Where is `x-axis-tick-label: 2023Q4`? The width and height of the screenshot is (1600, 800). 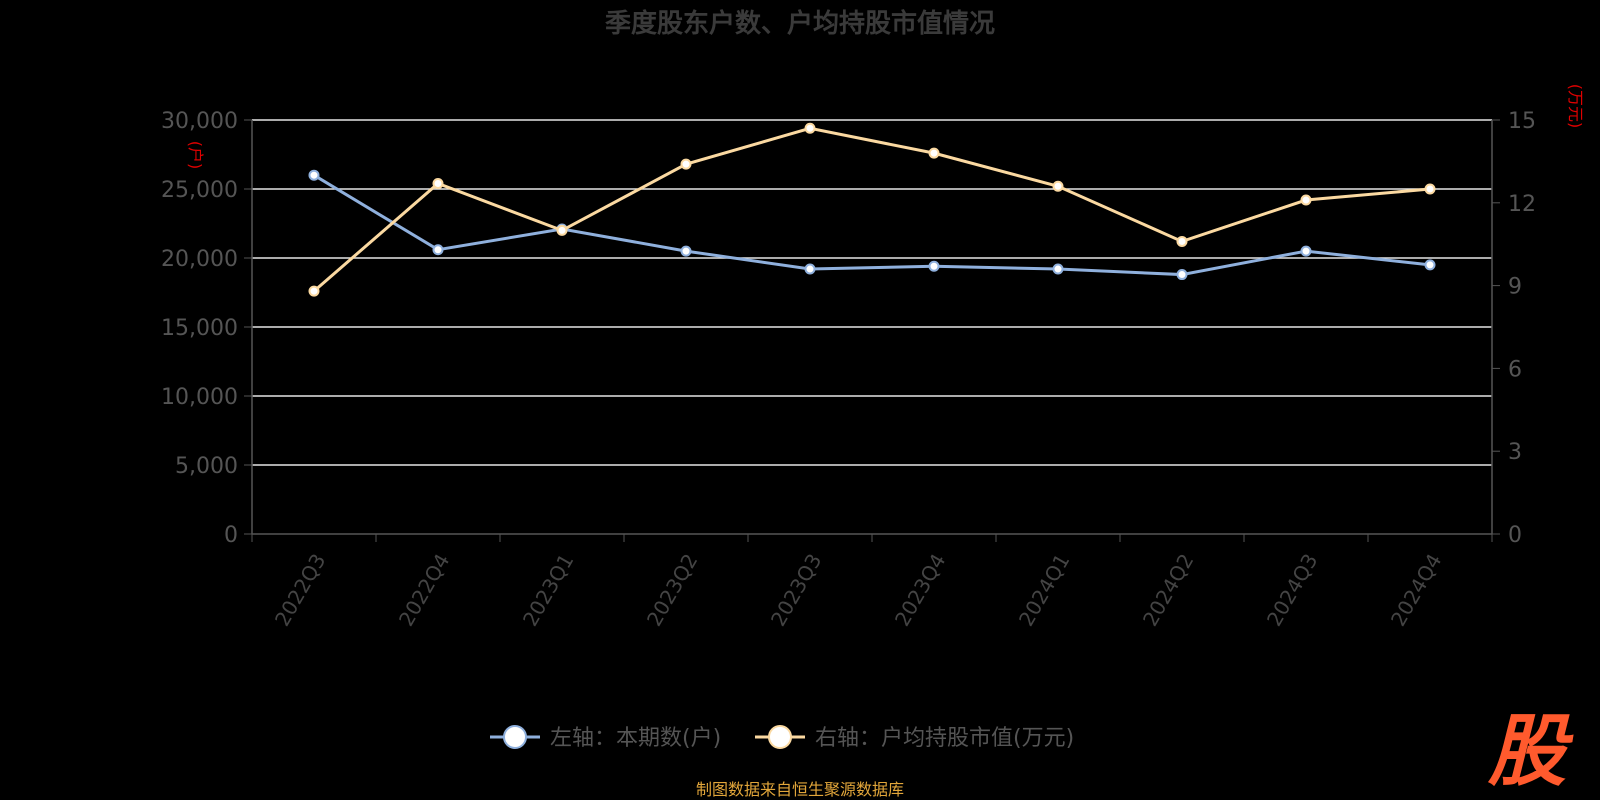 x-axis-tick-label: 2023Q4 is located at coordinates (920, 590).